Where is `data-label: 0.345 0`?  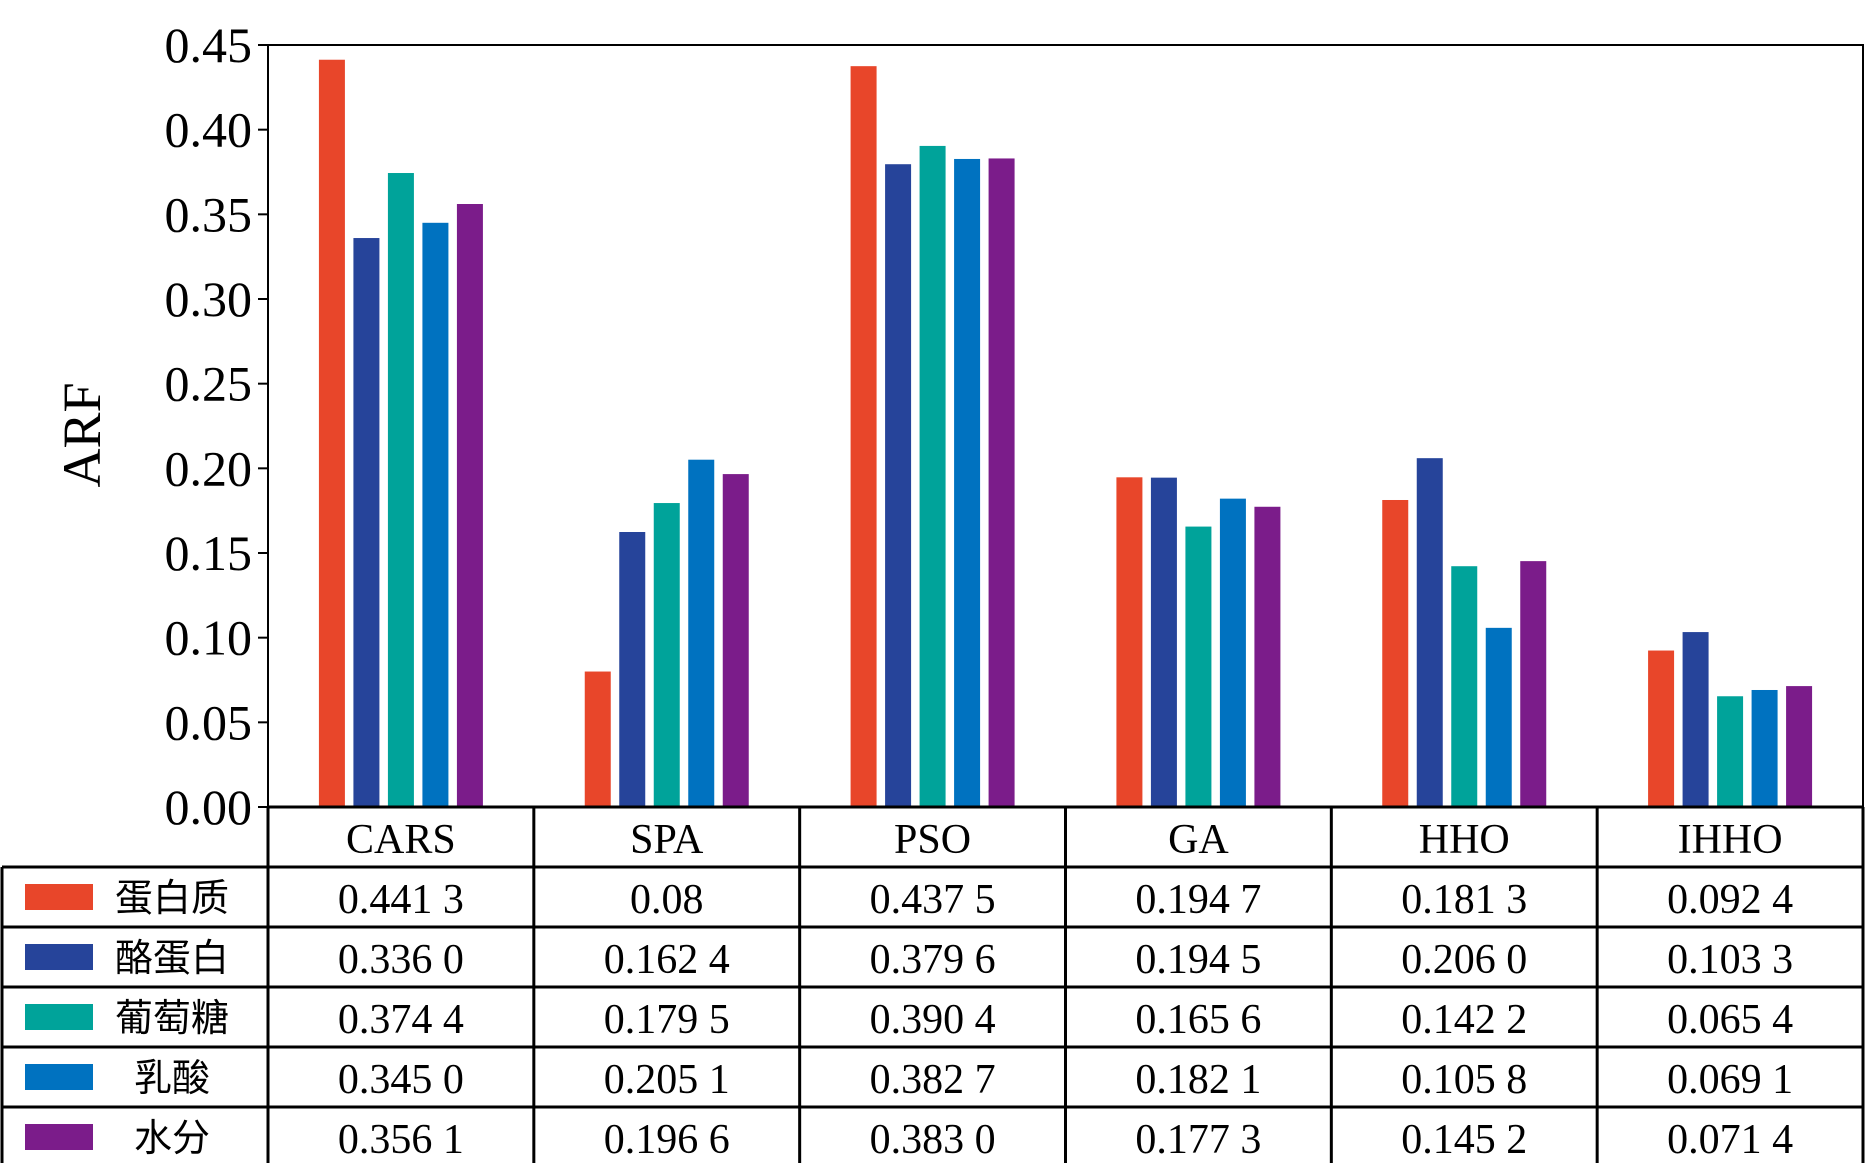 data-label: 0.345 0 is located at coordinates (401, 1080).